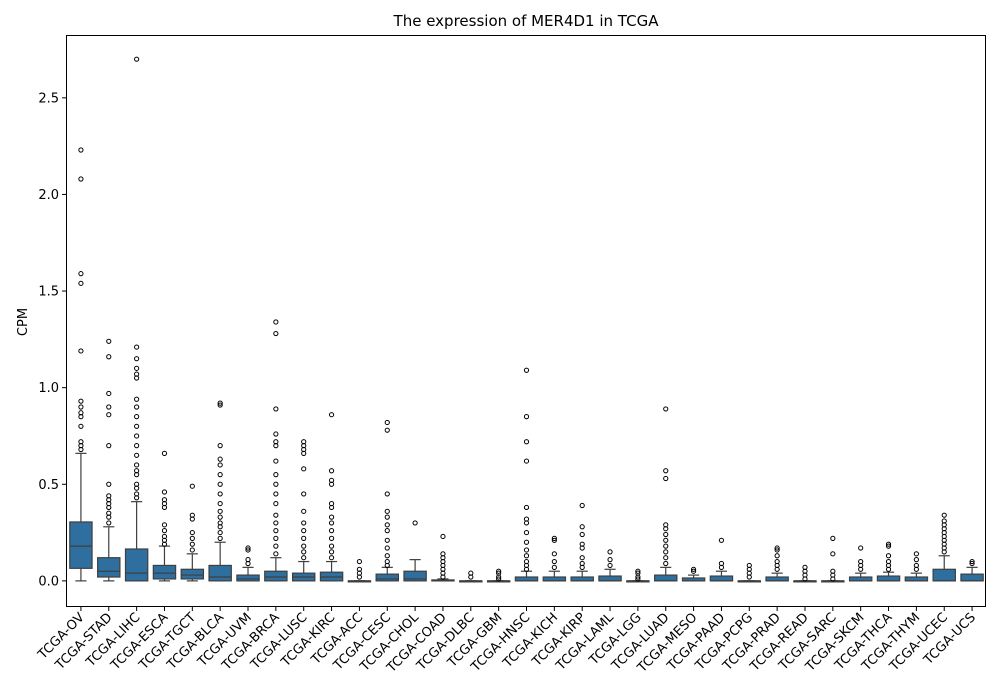 The height and width of the screenshot is (700, 1000). I want to click on y-tick-label: 1.0, so click(48, 388).